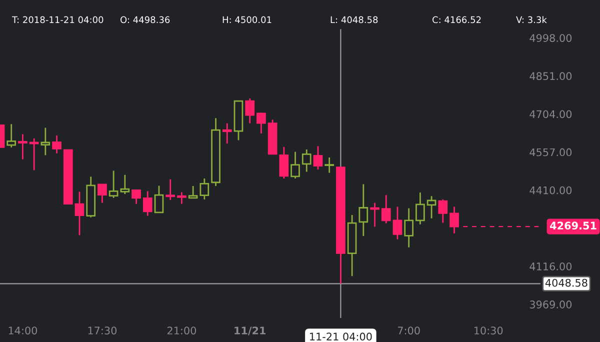 This screenshot has width=600, height=342. What do you see at coordinates (566, 282) in the screenshot?
I see `ref-line-label: 4048.58` at bounding box center [566, 282].